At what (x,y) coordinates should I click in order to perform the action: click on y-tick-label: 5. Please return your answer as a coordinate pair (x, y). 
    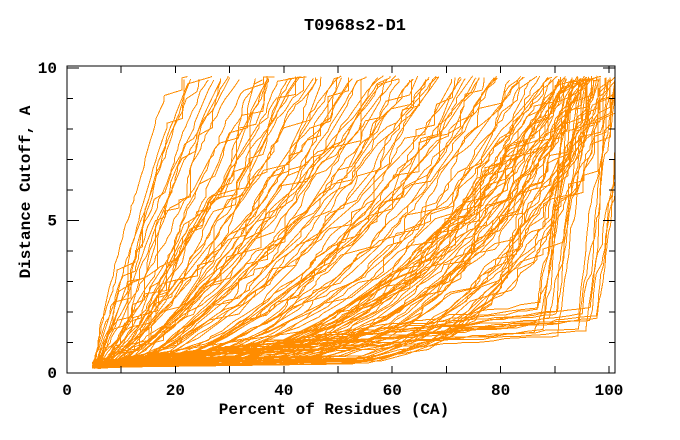
    Looking at the image, I should click on (52, 222).